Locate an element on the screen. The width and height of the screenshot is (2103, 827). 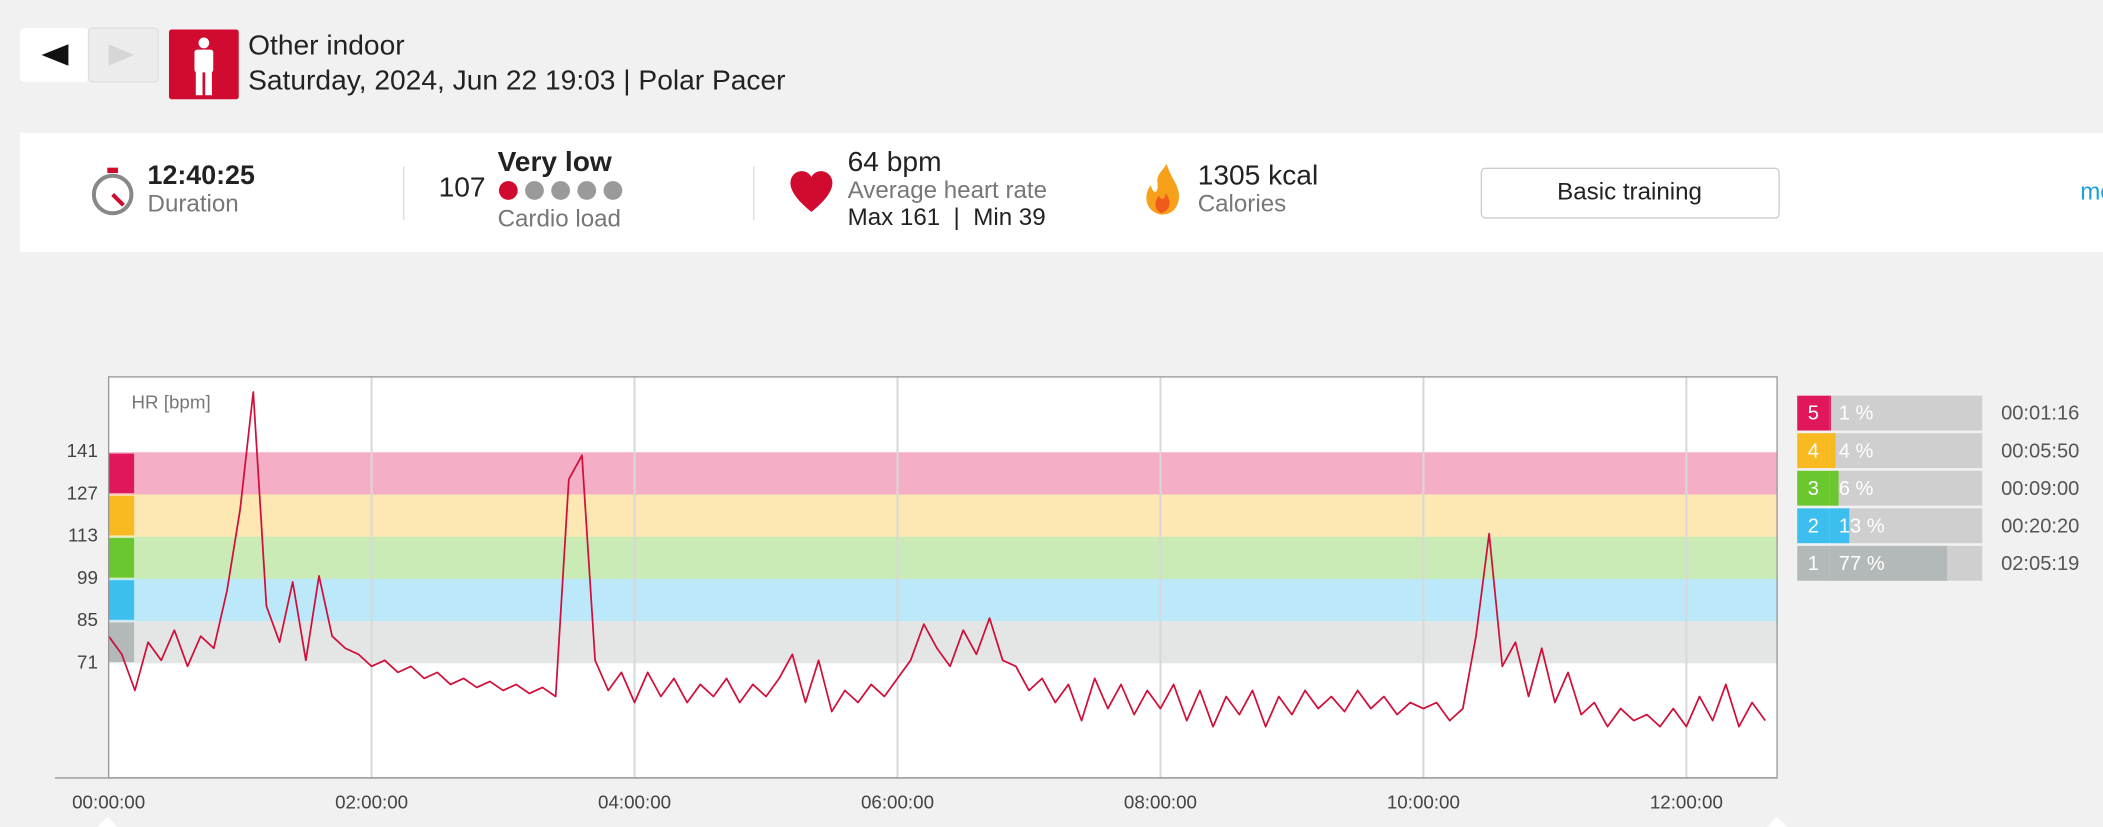
x-tick-label: 06:00:00 is located at coordinates (897, 801).